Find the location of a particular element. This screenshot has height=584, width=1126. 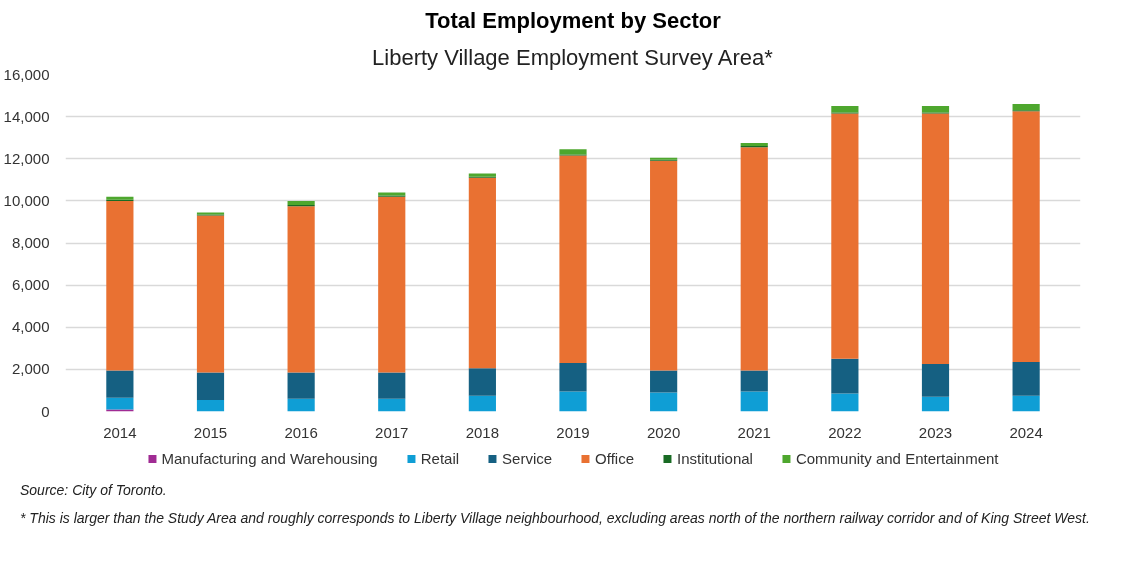

x-tick-label: 2020 is located at coordinates (663, 432).